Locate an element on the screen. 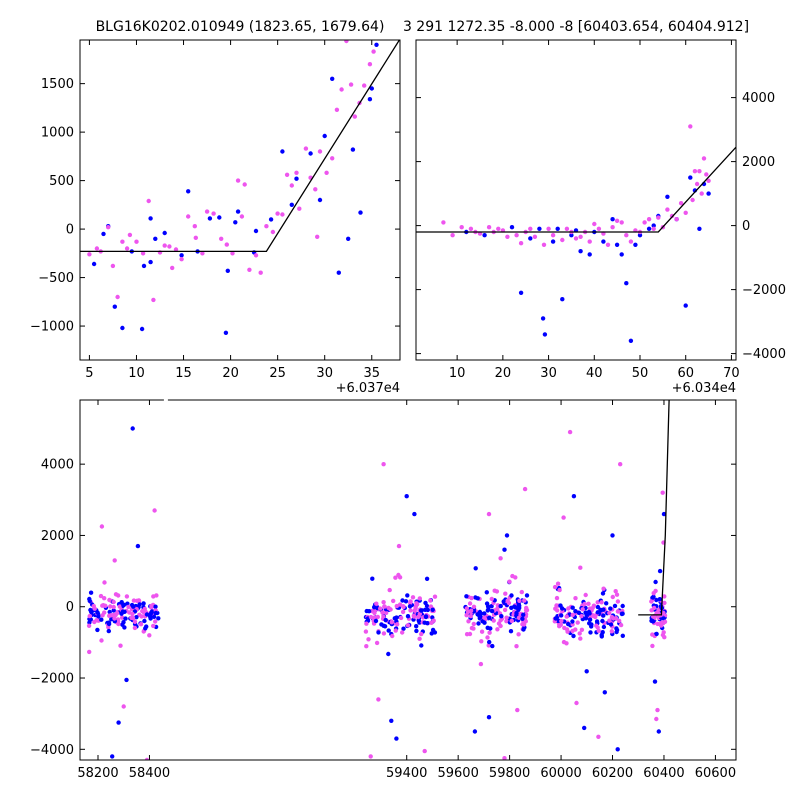 The width and height of the screenshot is (800, 800). x-tick-label: 50 is located at coordinates (640, 373).